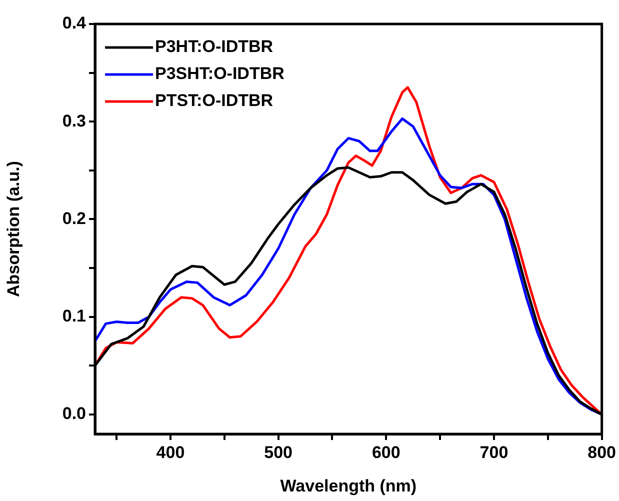 The image size is (619, 501). I want to click on legend-label: P3HT:O-IDTBR, so click(214, 46).